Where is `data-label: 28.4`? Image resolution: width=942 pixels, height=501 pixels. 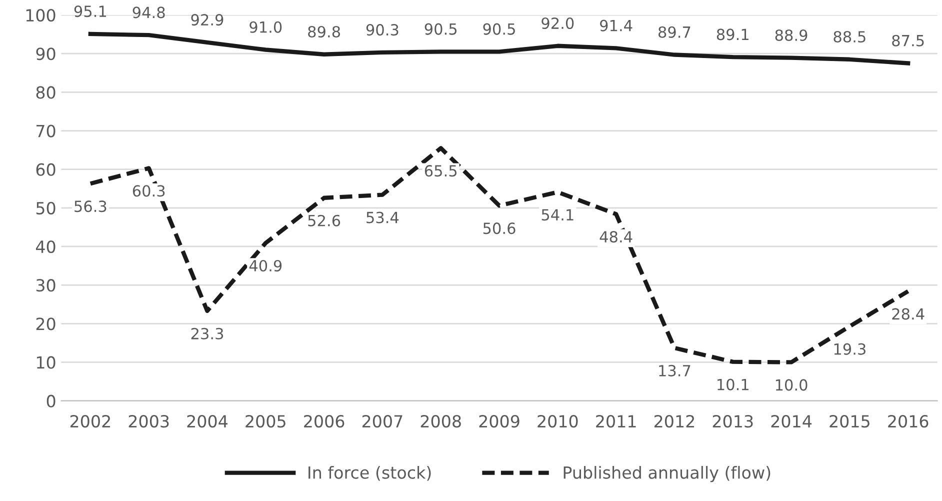 data-label: 28.4 is located at coordinates (908, 314).